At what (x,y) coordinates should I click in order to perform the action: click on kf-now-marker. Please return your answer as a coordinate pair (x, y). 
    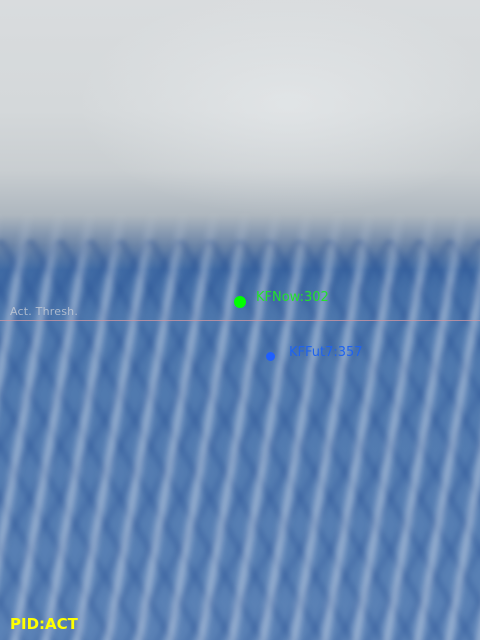
    Looking at the image, I should click on (240, 302).